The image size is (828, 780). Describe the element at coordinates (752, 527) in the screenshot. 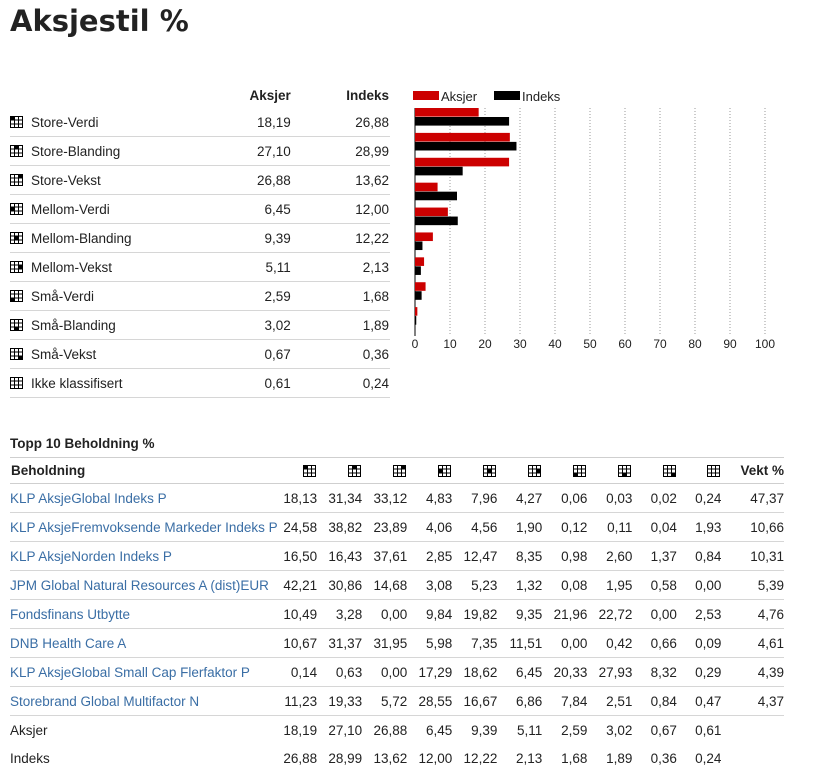

I see `holding-weight: 10,66` at that location.